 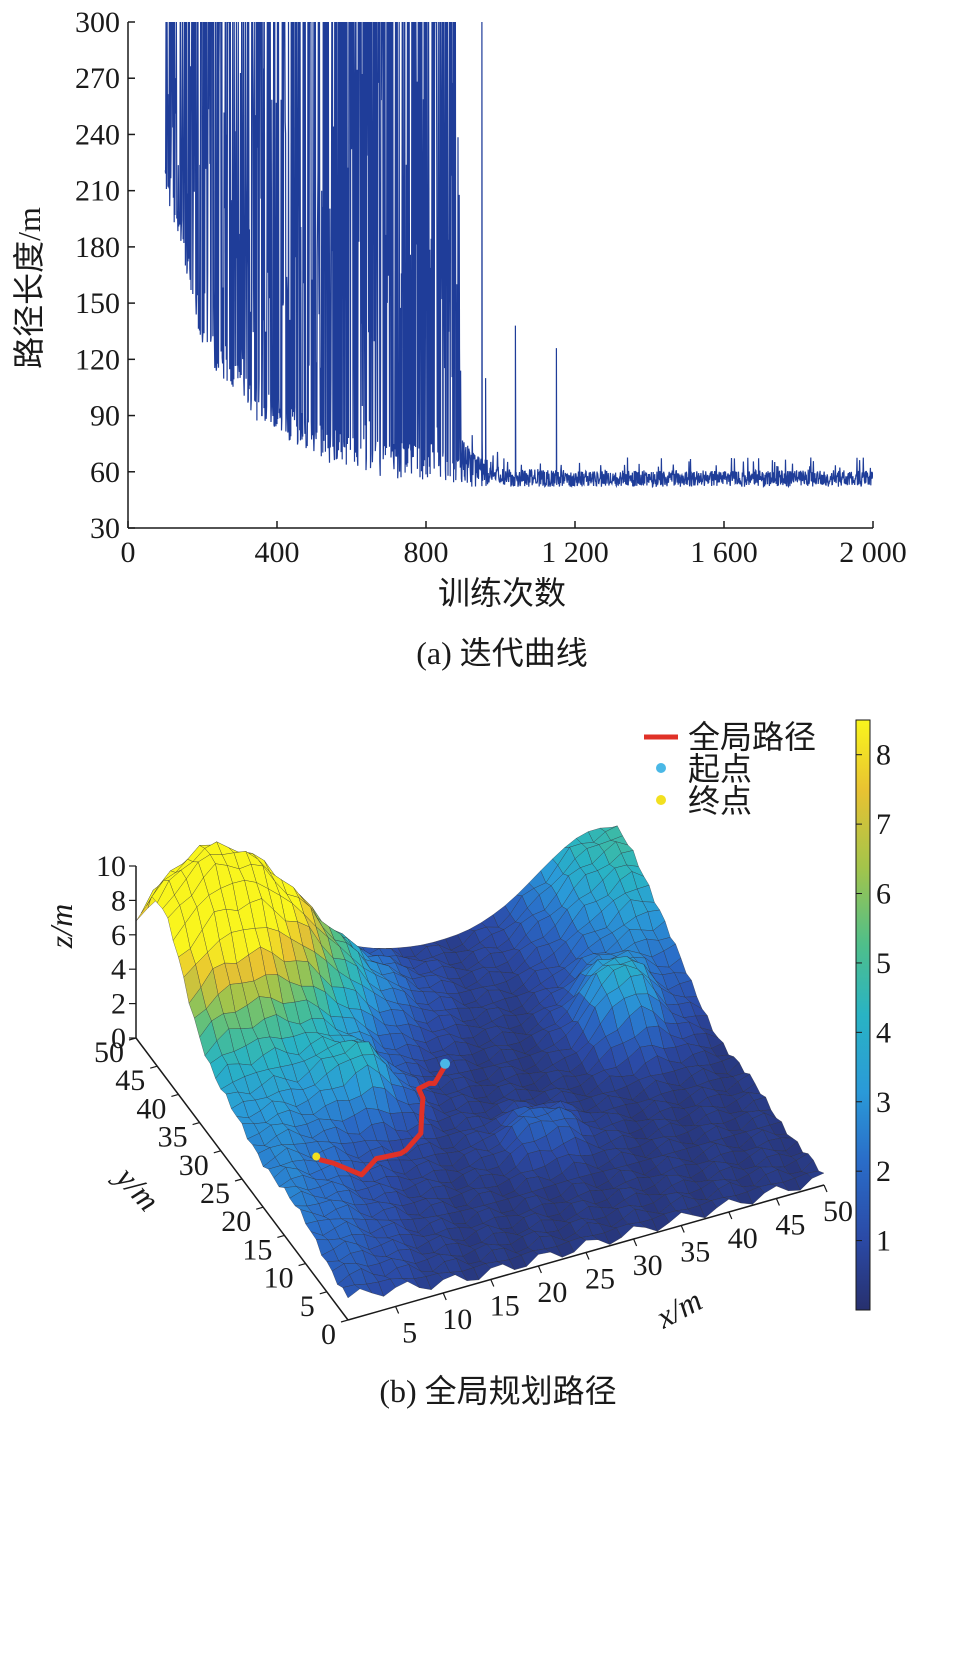 I want to click on iteration-y-tick-label: 210, so click(x=97, y=191).